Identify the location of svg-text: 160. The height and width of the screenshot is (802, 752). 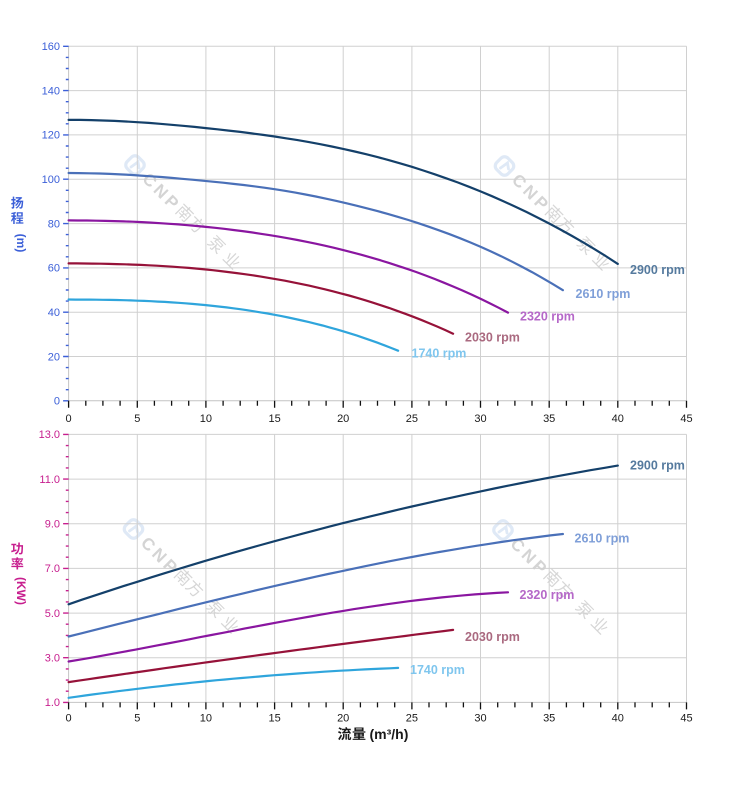
(51, 47).